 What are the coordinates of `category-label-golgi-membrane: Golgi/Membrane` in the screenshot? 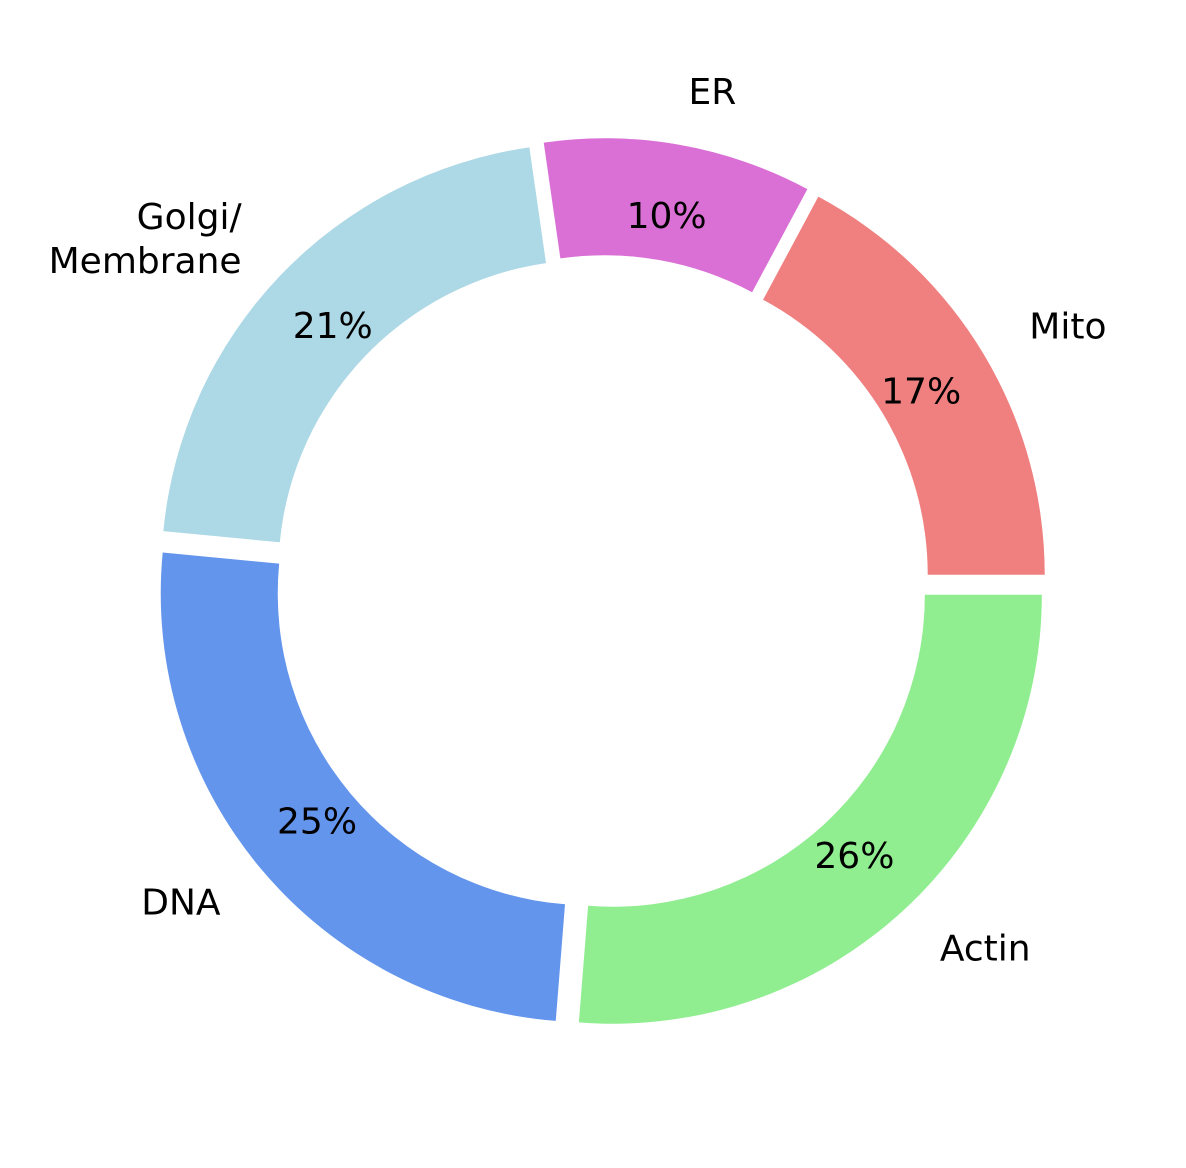 It's located at (146, 239).